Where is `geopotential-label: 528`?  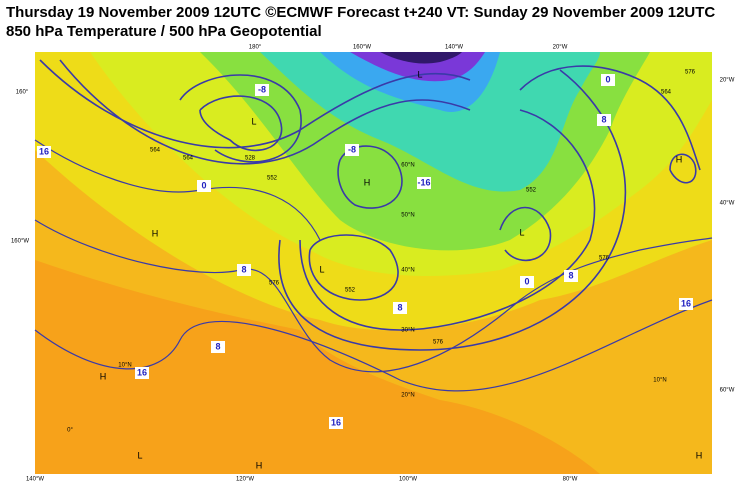
geopotential-label: 528 is located at coordinates (250, 159).